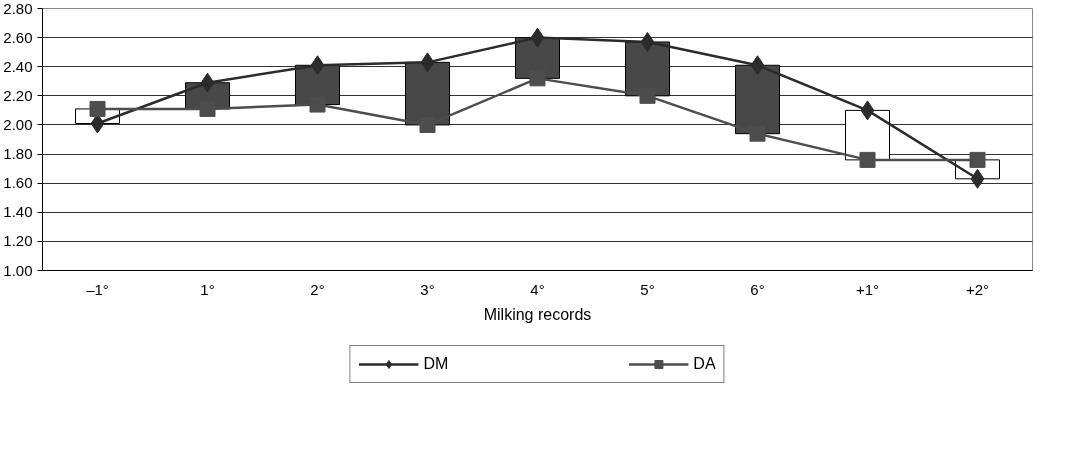  Describe the element at coordinates (317, 289) in the screenshot. I see `x-tick-label: 2°` at that location.